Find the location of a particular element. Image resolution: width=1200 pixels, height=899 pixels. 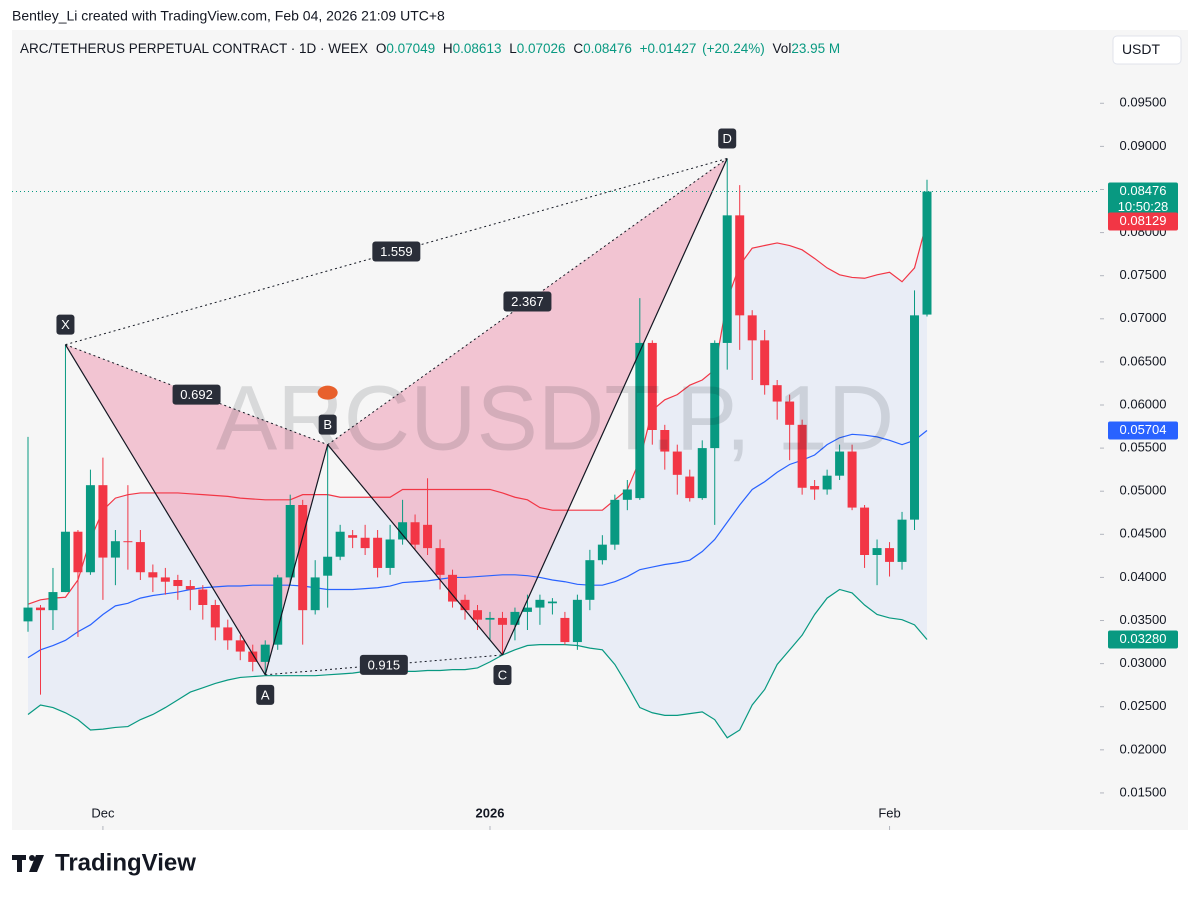

point-label: C is located at coordinates (502, 674).